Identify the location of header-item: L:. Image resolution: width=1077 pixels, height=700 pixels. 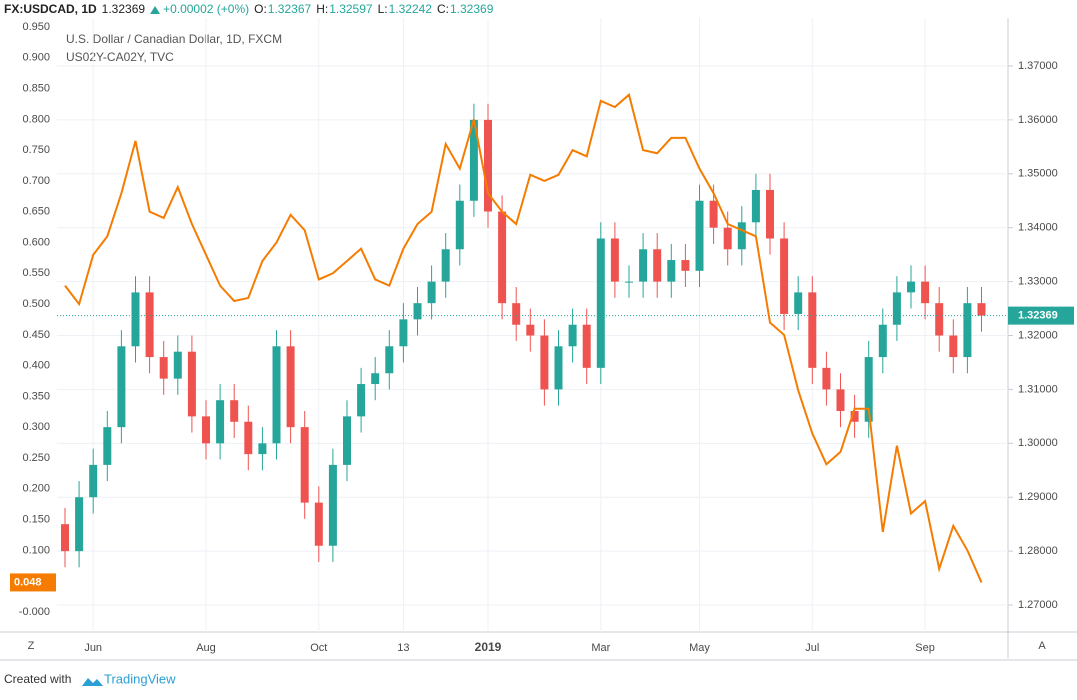
(383, 9).